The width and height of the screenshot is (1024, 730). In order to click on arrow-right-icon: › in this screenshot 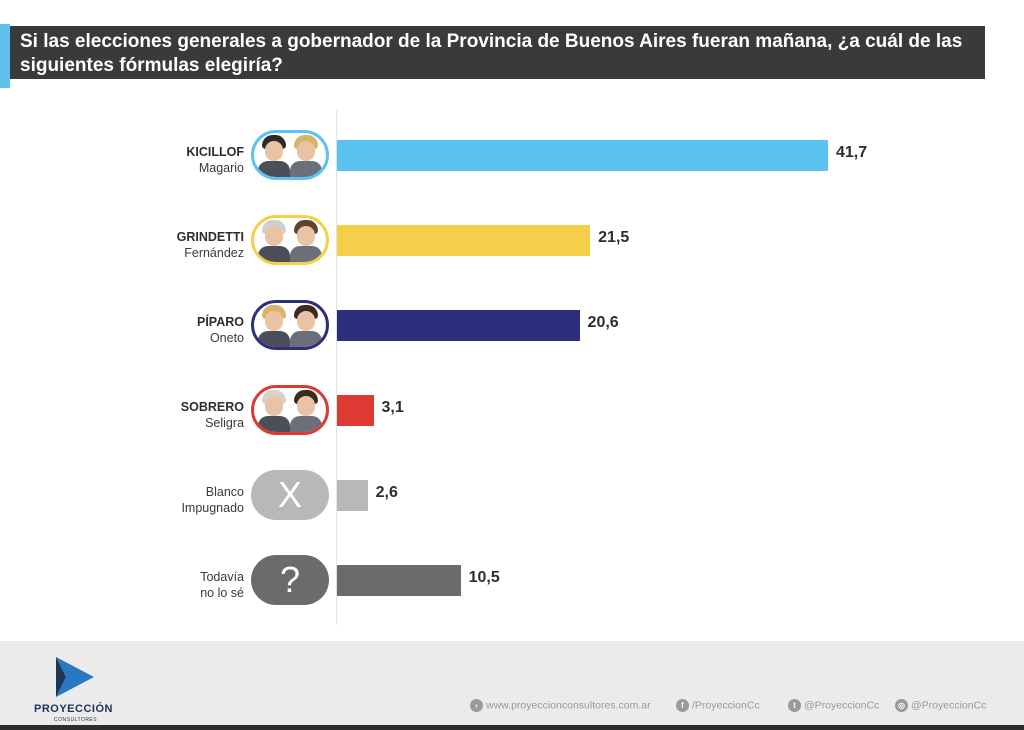, I will do `click(476, 705)`.